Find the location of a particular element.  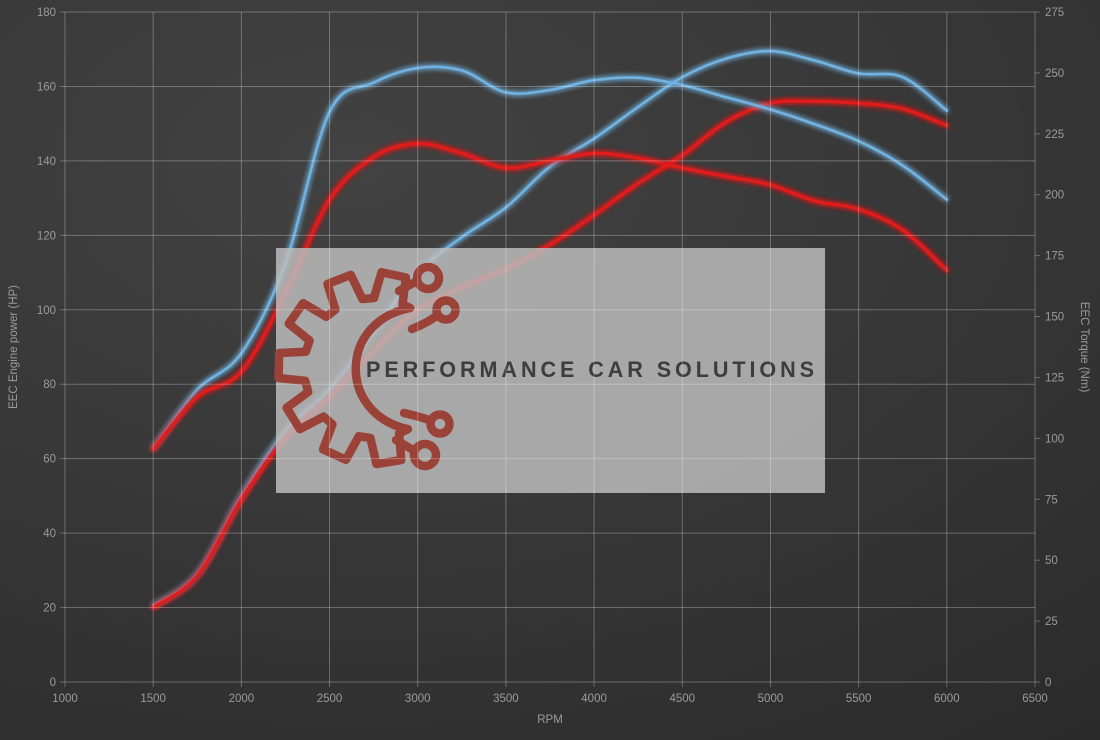

y-tick-label-left: 40 is located at coordinates (49, 534).